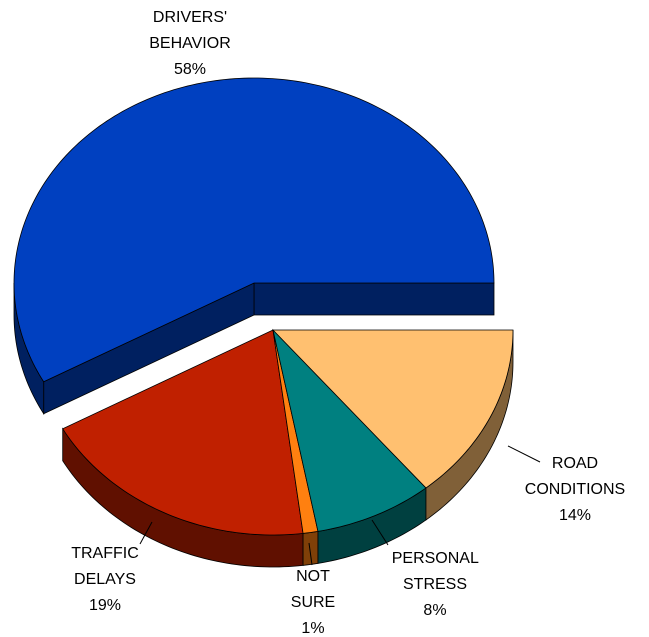  Describe the element at coordinates (105, 605) in the screenshot. I see `value-label: 19%` at that location.